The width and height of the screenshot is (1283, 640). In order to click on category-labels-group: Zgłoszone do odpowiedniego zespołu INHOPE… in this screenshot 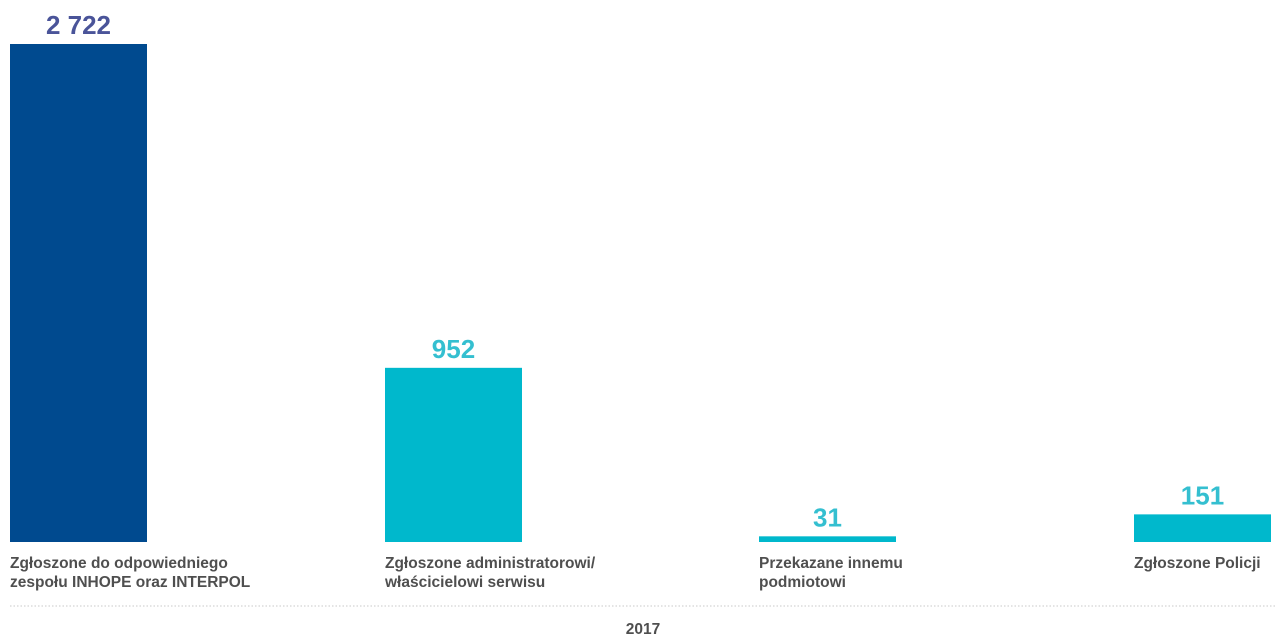, I will do `click(635, 573)`.